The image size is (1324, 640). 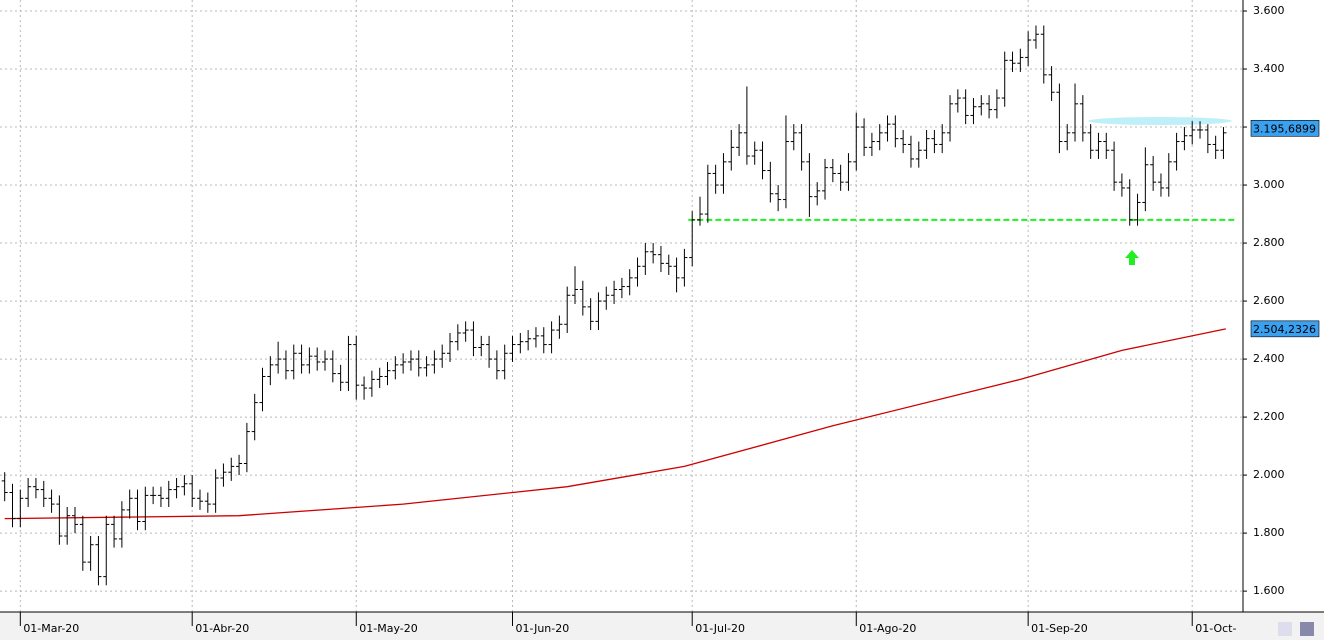 What do you see at coordinates (388, 628) in the screenshot?
I see `x-tick-label: 01-May-20` at bounding box center [388, 628].